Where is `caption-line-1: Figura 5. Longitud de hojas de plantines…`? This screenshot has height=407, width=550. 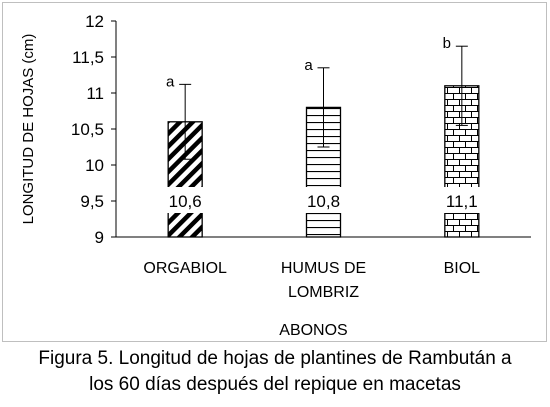
caption-line-1: Figura 5. Longitud de hojas de plantines… is located at coordinates (275, 358).